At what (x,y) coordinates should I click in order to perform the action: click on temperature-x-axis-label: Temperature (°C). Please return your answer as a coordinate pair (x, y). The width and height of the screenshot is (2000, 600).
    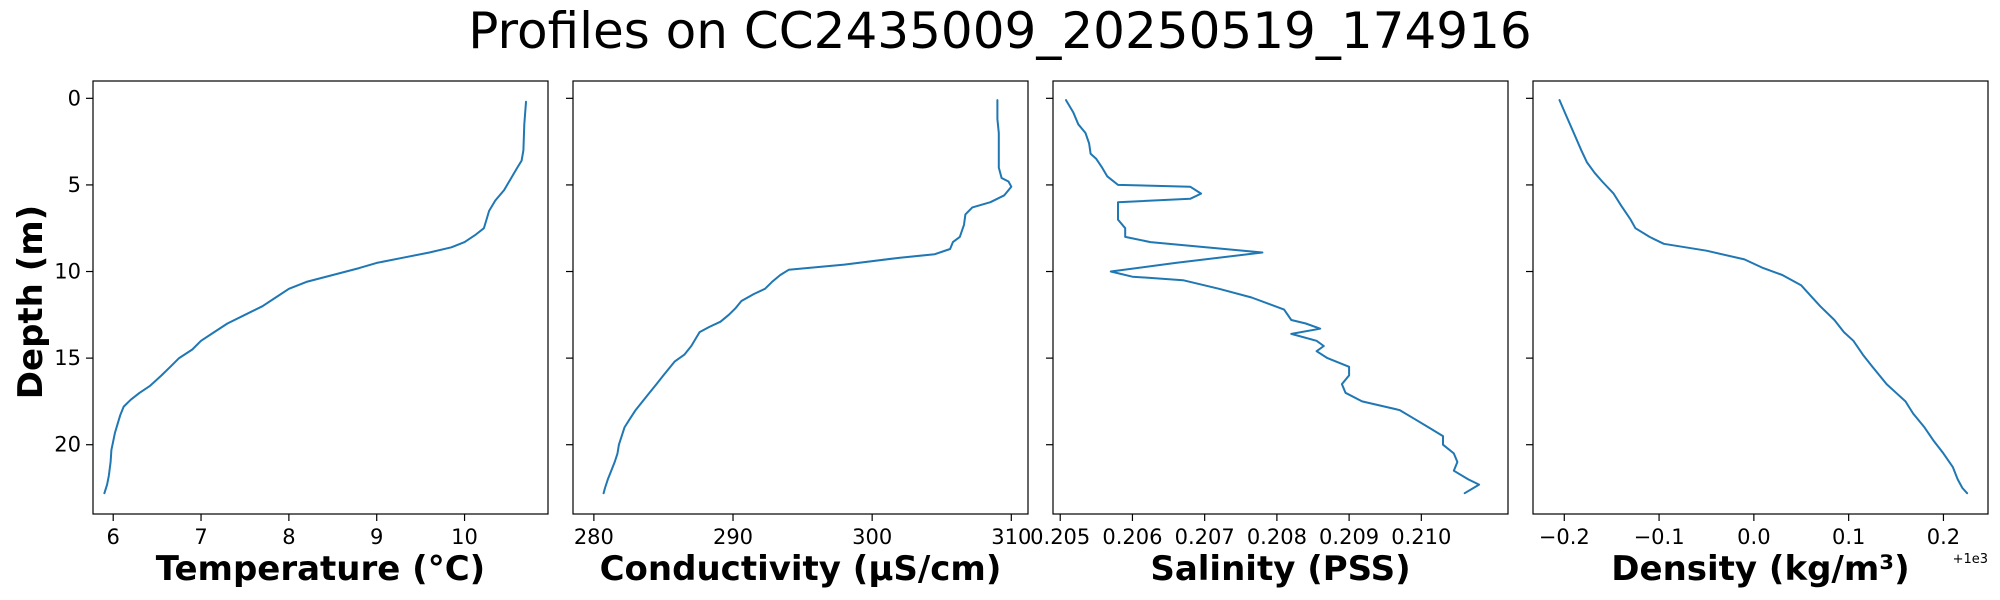
    Looking at the image, I should click on (320, 569).